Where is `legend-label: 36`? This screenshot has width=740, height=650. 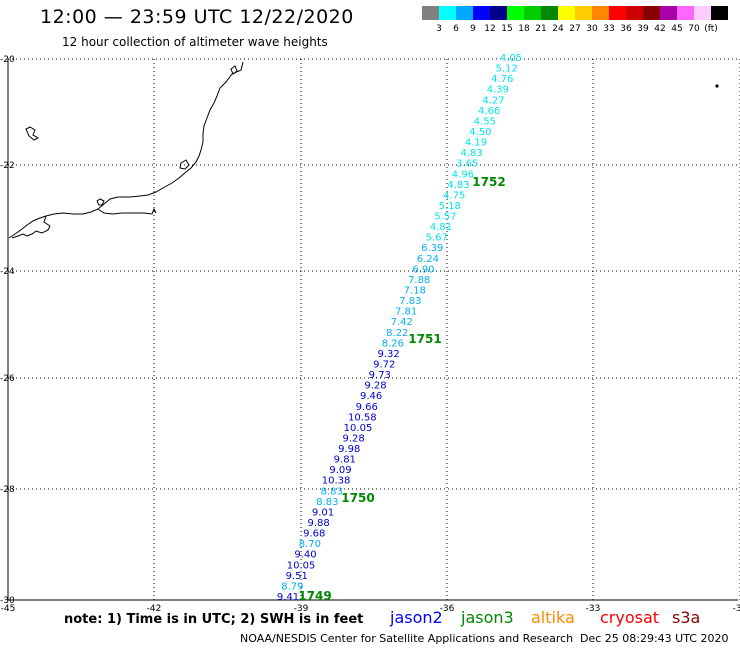
legend-label: 36 is located at coordinates (626, 29).